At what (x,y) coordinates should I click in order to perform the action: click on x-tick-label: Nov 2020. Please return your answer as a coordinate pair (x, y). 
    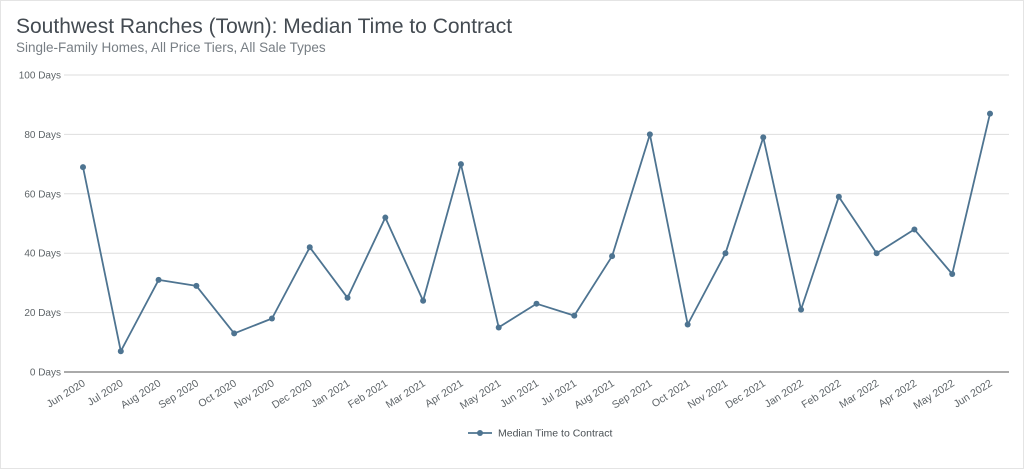
    Looking at the image, I should click on (254, 394).